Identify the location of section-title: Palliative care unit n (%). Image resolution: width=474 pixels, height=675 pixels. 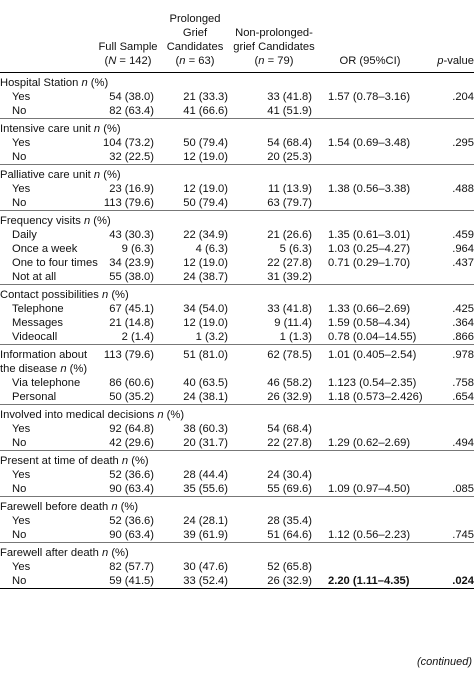
(60, 174).